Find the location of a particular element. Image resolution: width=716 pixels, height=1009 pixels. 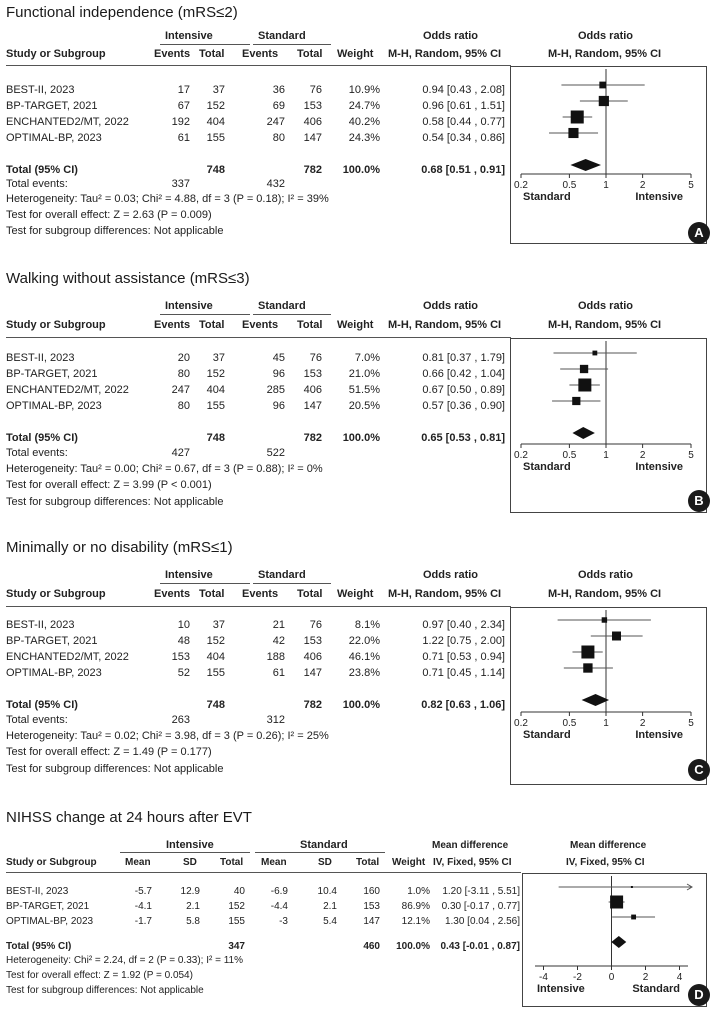

events-2: 285 is located at coordinates (275, 390).